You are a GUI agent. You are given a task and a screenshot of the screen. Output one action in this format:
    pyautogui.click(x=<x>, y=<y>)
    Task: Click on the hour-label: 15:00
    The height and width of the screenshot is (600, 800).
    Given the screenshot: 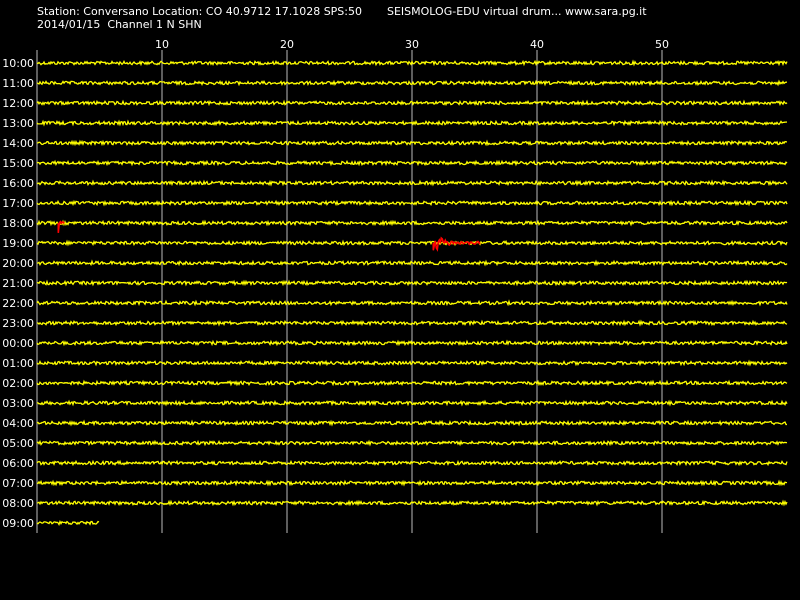 What is the action you would take?
    pyautogui.click(x=18, y=163)
    